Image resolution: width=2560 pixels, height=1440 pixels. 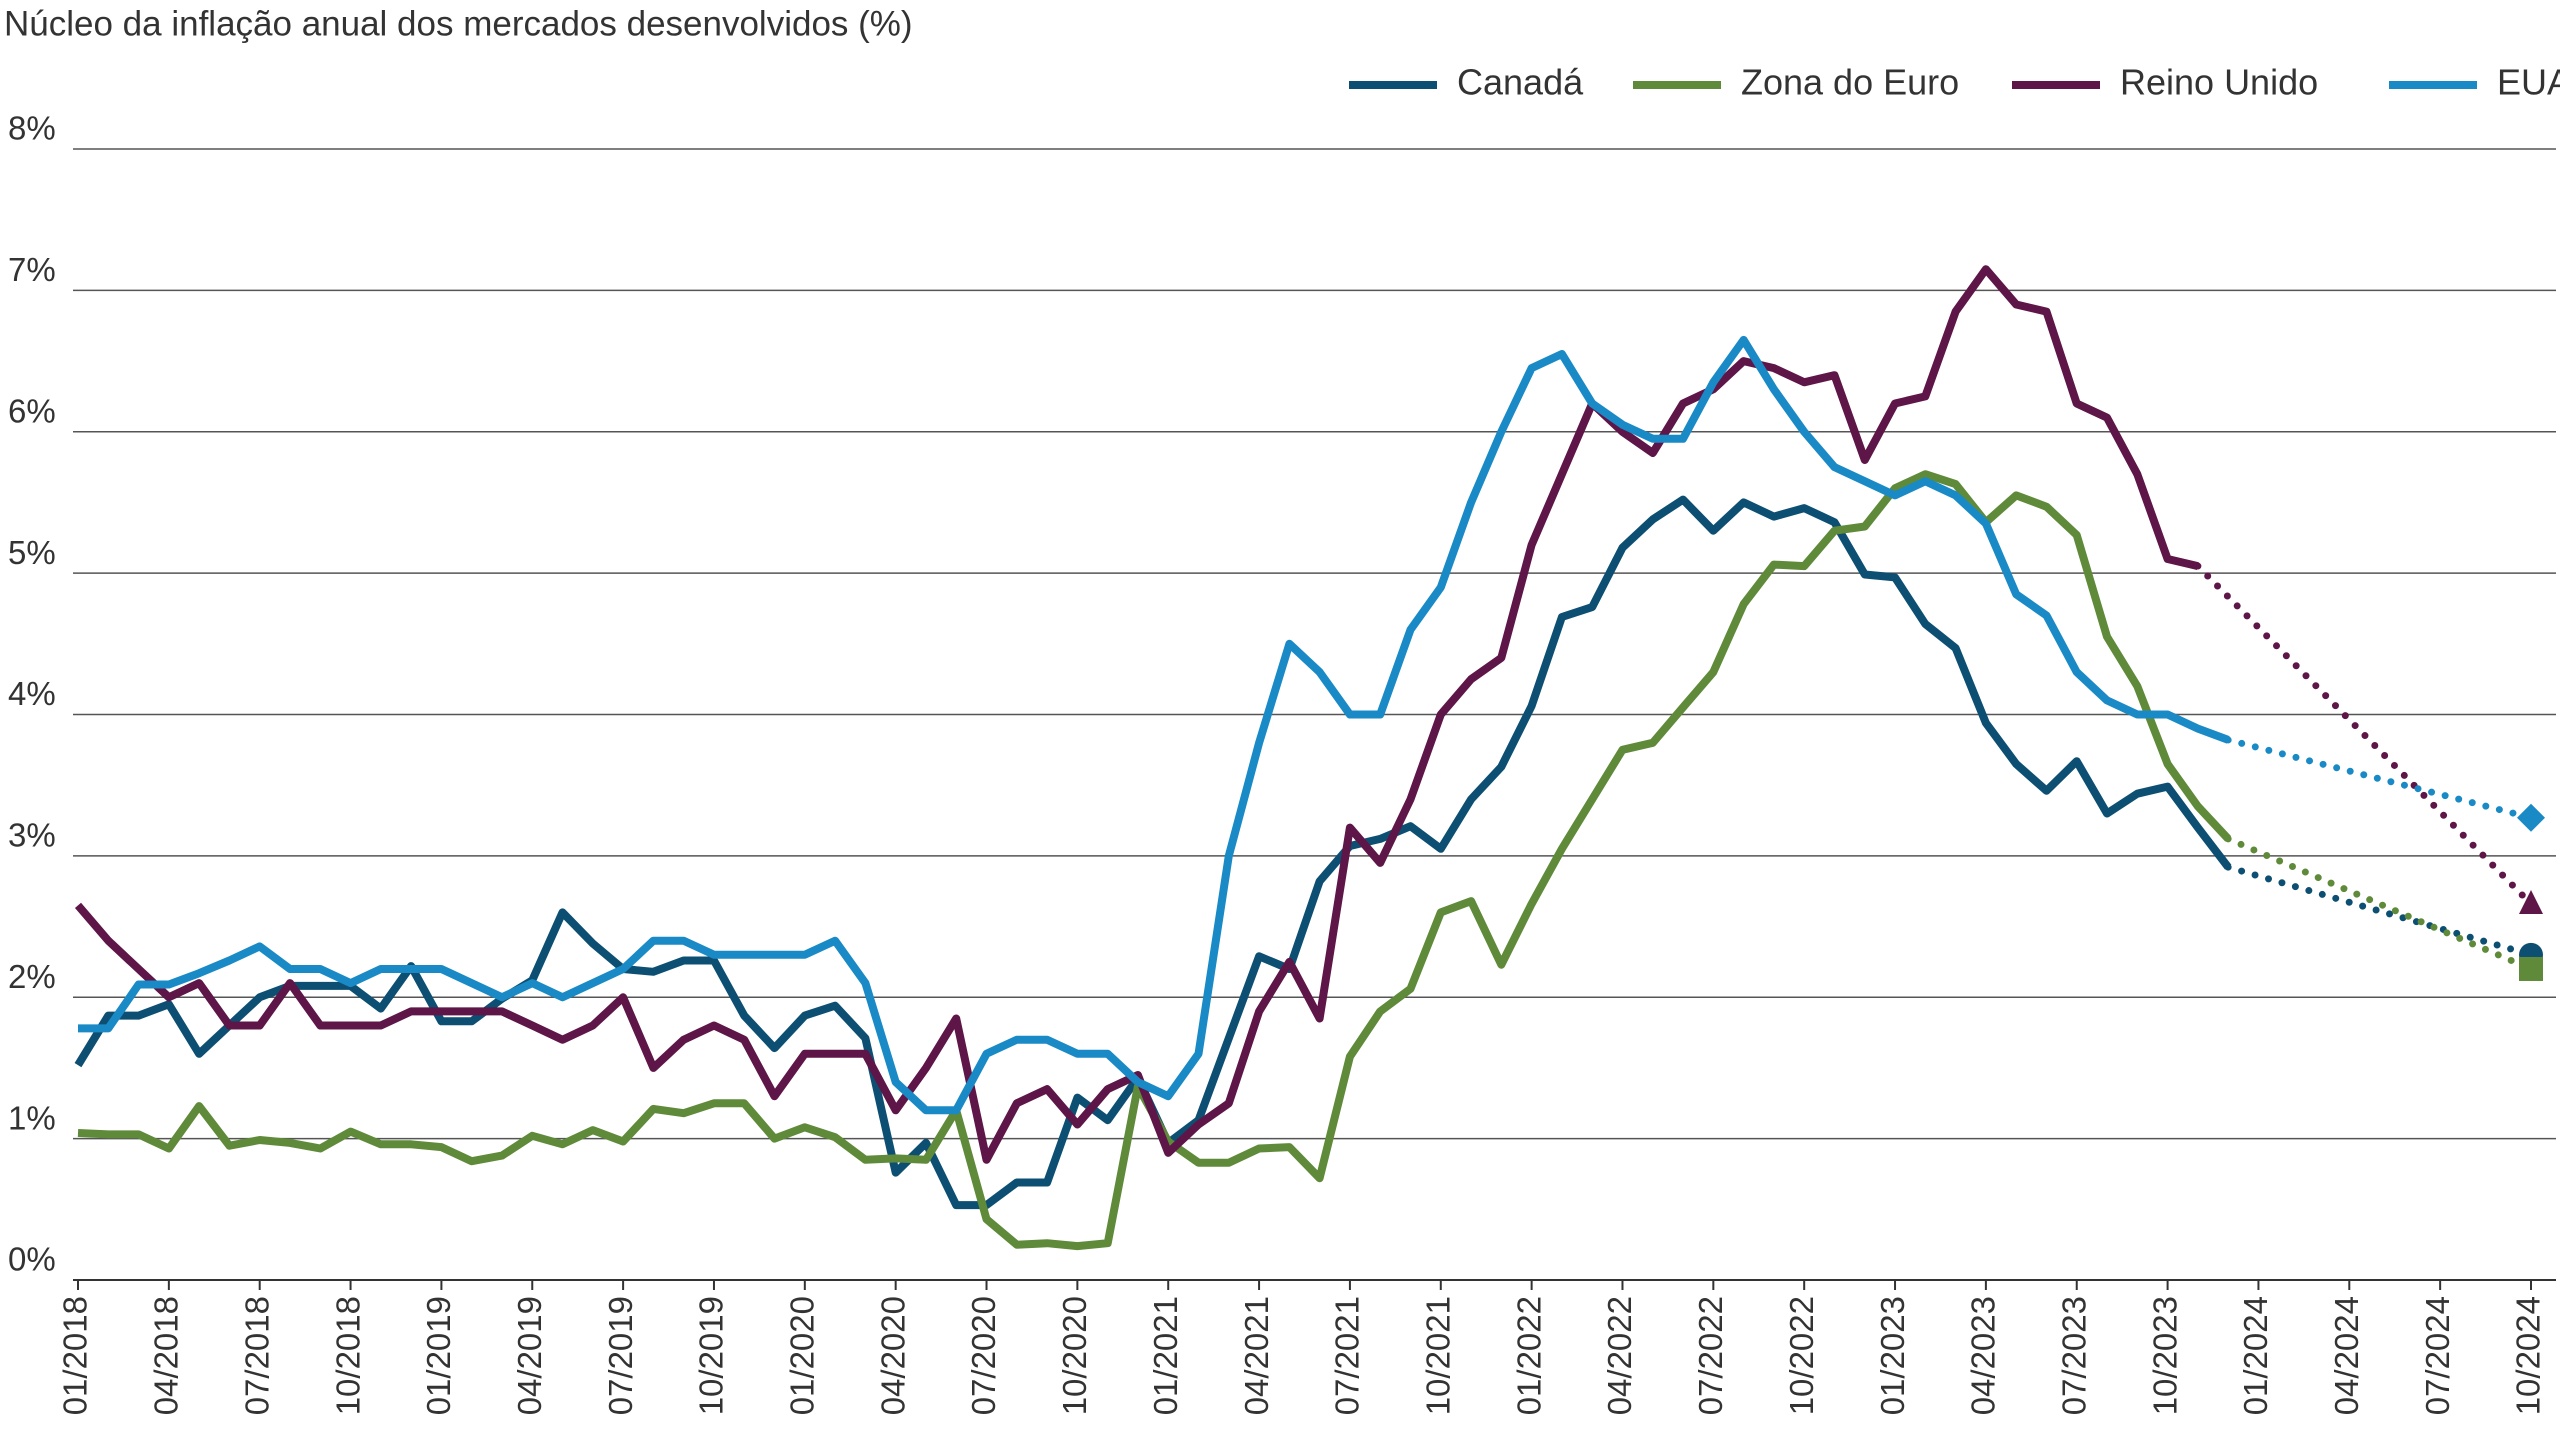 I want to click on x-tick-label: 01/2022, so click(x=1528, y=1355).